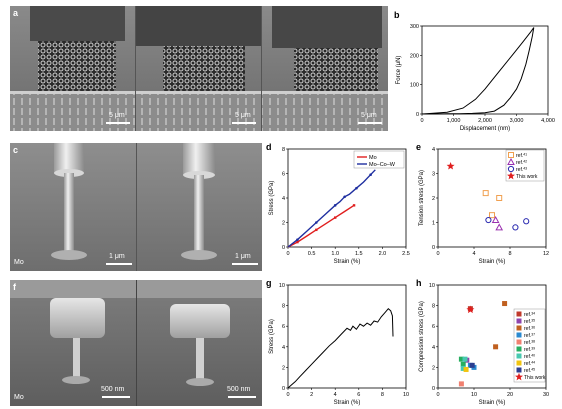 The height and width of the screenshot is (409, 562). What do you see at coordinates (414, 27) in the screenshot?
I see `y-tick-label: 300` at bounding box center [414, 27].